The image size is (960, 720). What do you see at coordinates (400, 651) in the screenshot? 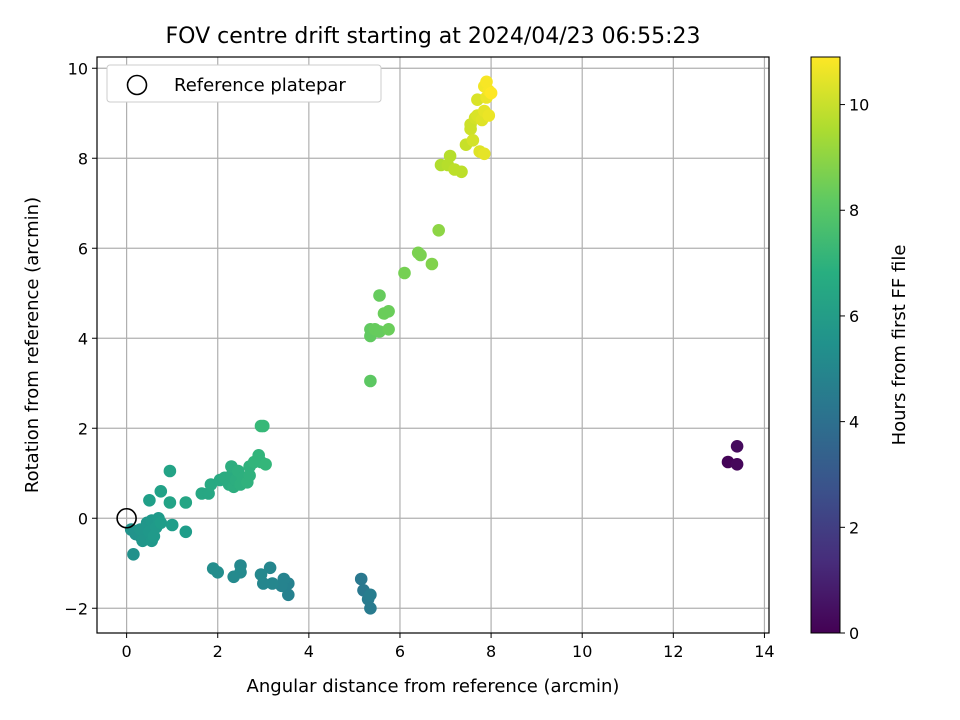
I see `x-tick-label-3: 6` at bounding box center [400, 651].